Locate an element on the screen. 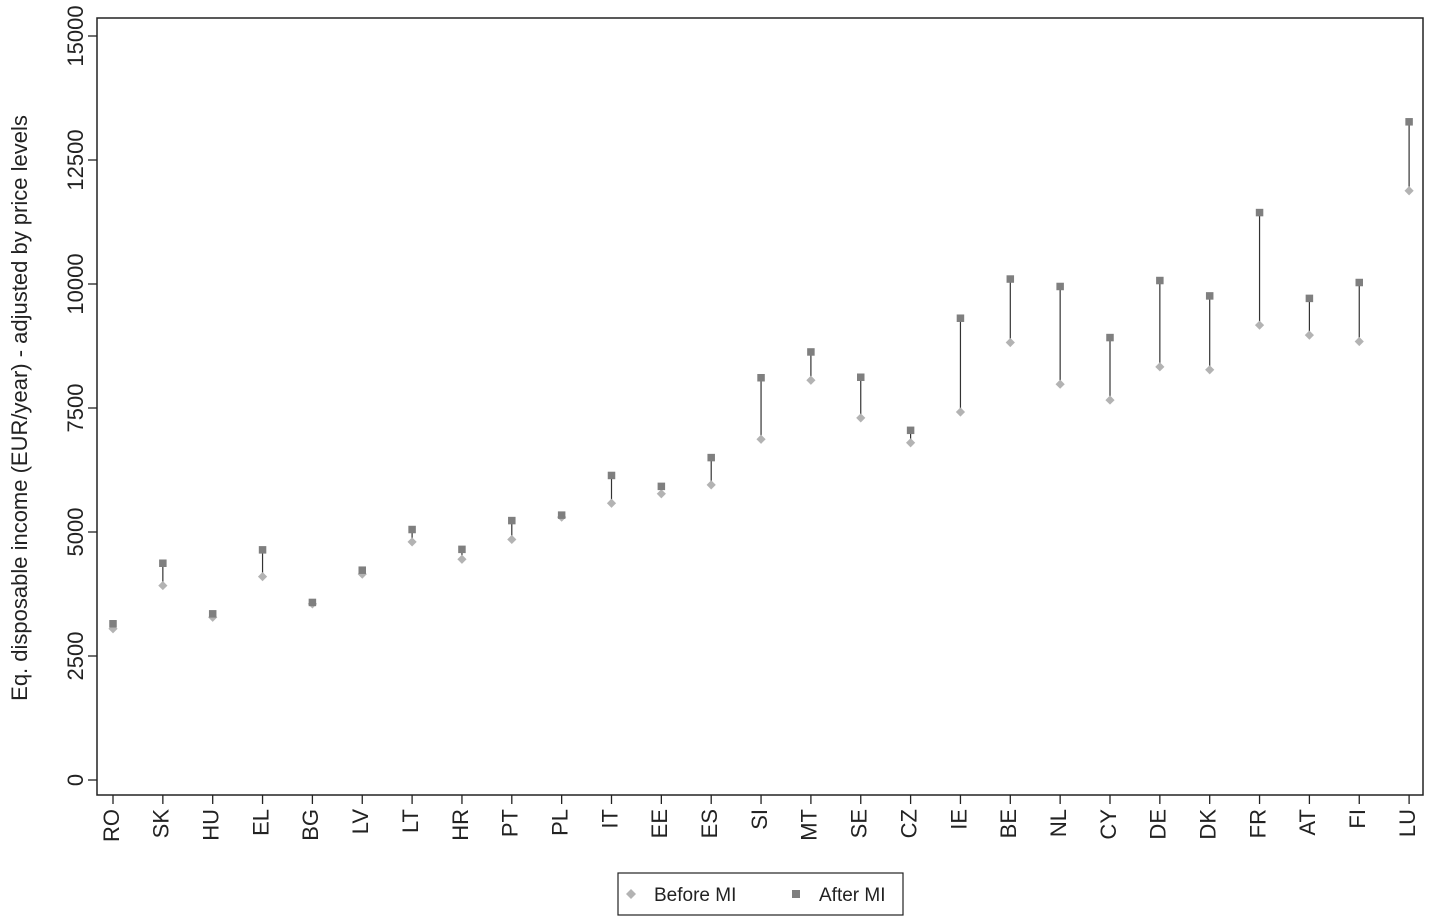 This screenshot has height=917, width=1429. x-tick-label: PT is located at coordinates (510, 823).